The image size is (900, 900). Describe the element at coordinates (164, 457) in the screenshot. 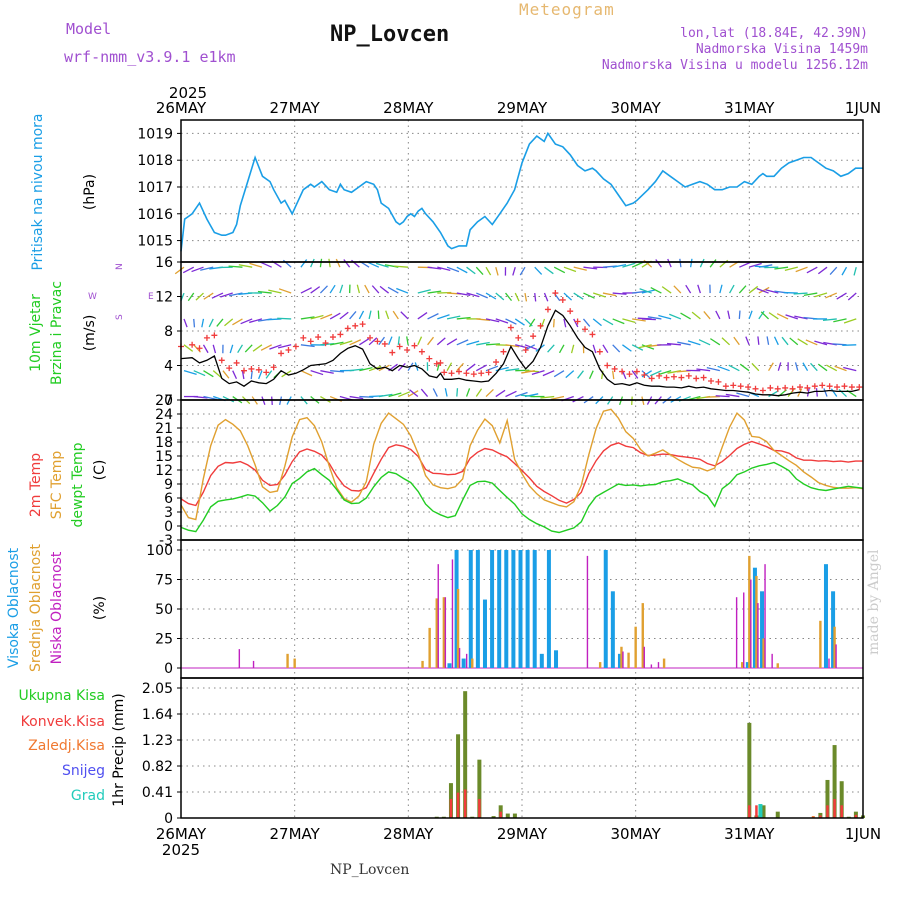

I see `y-tick-label: 15` at that location.